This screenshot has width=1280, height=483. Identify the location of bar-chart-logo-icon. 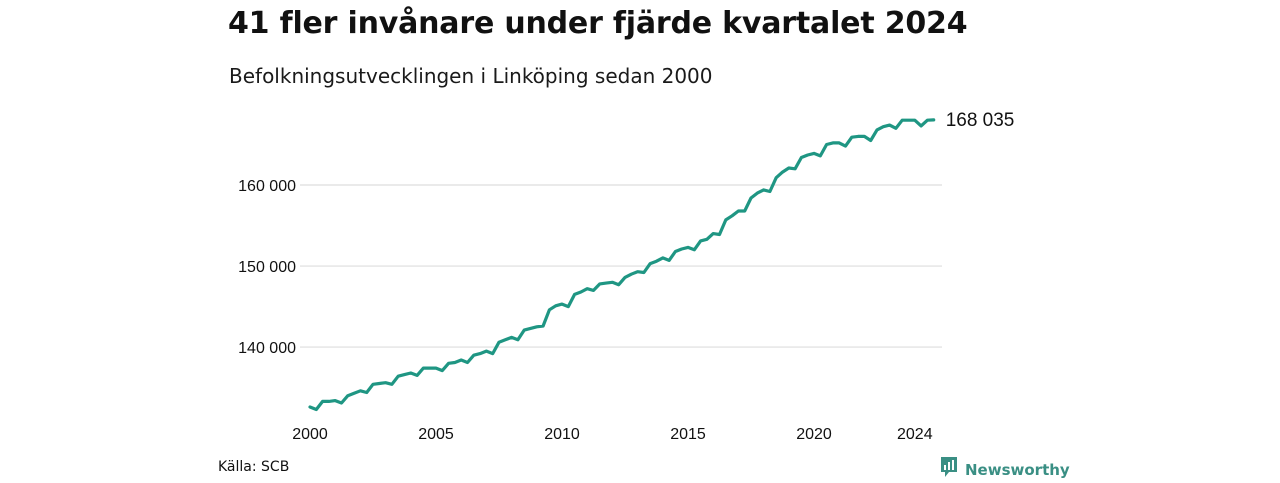
(949, 469).